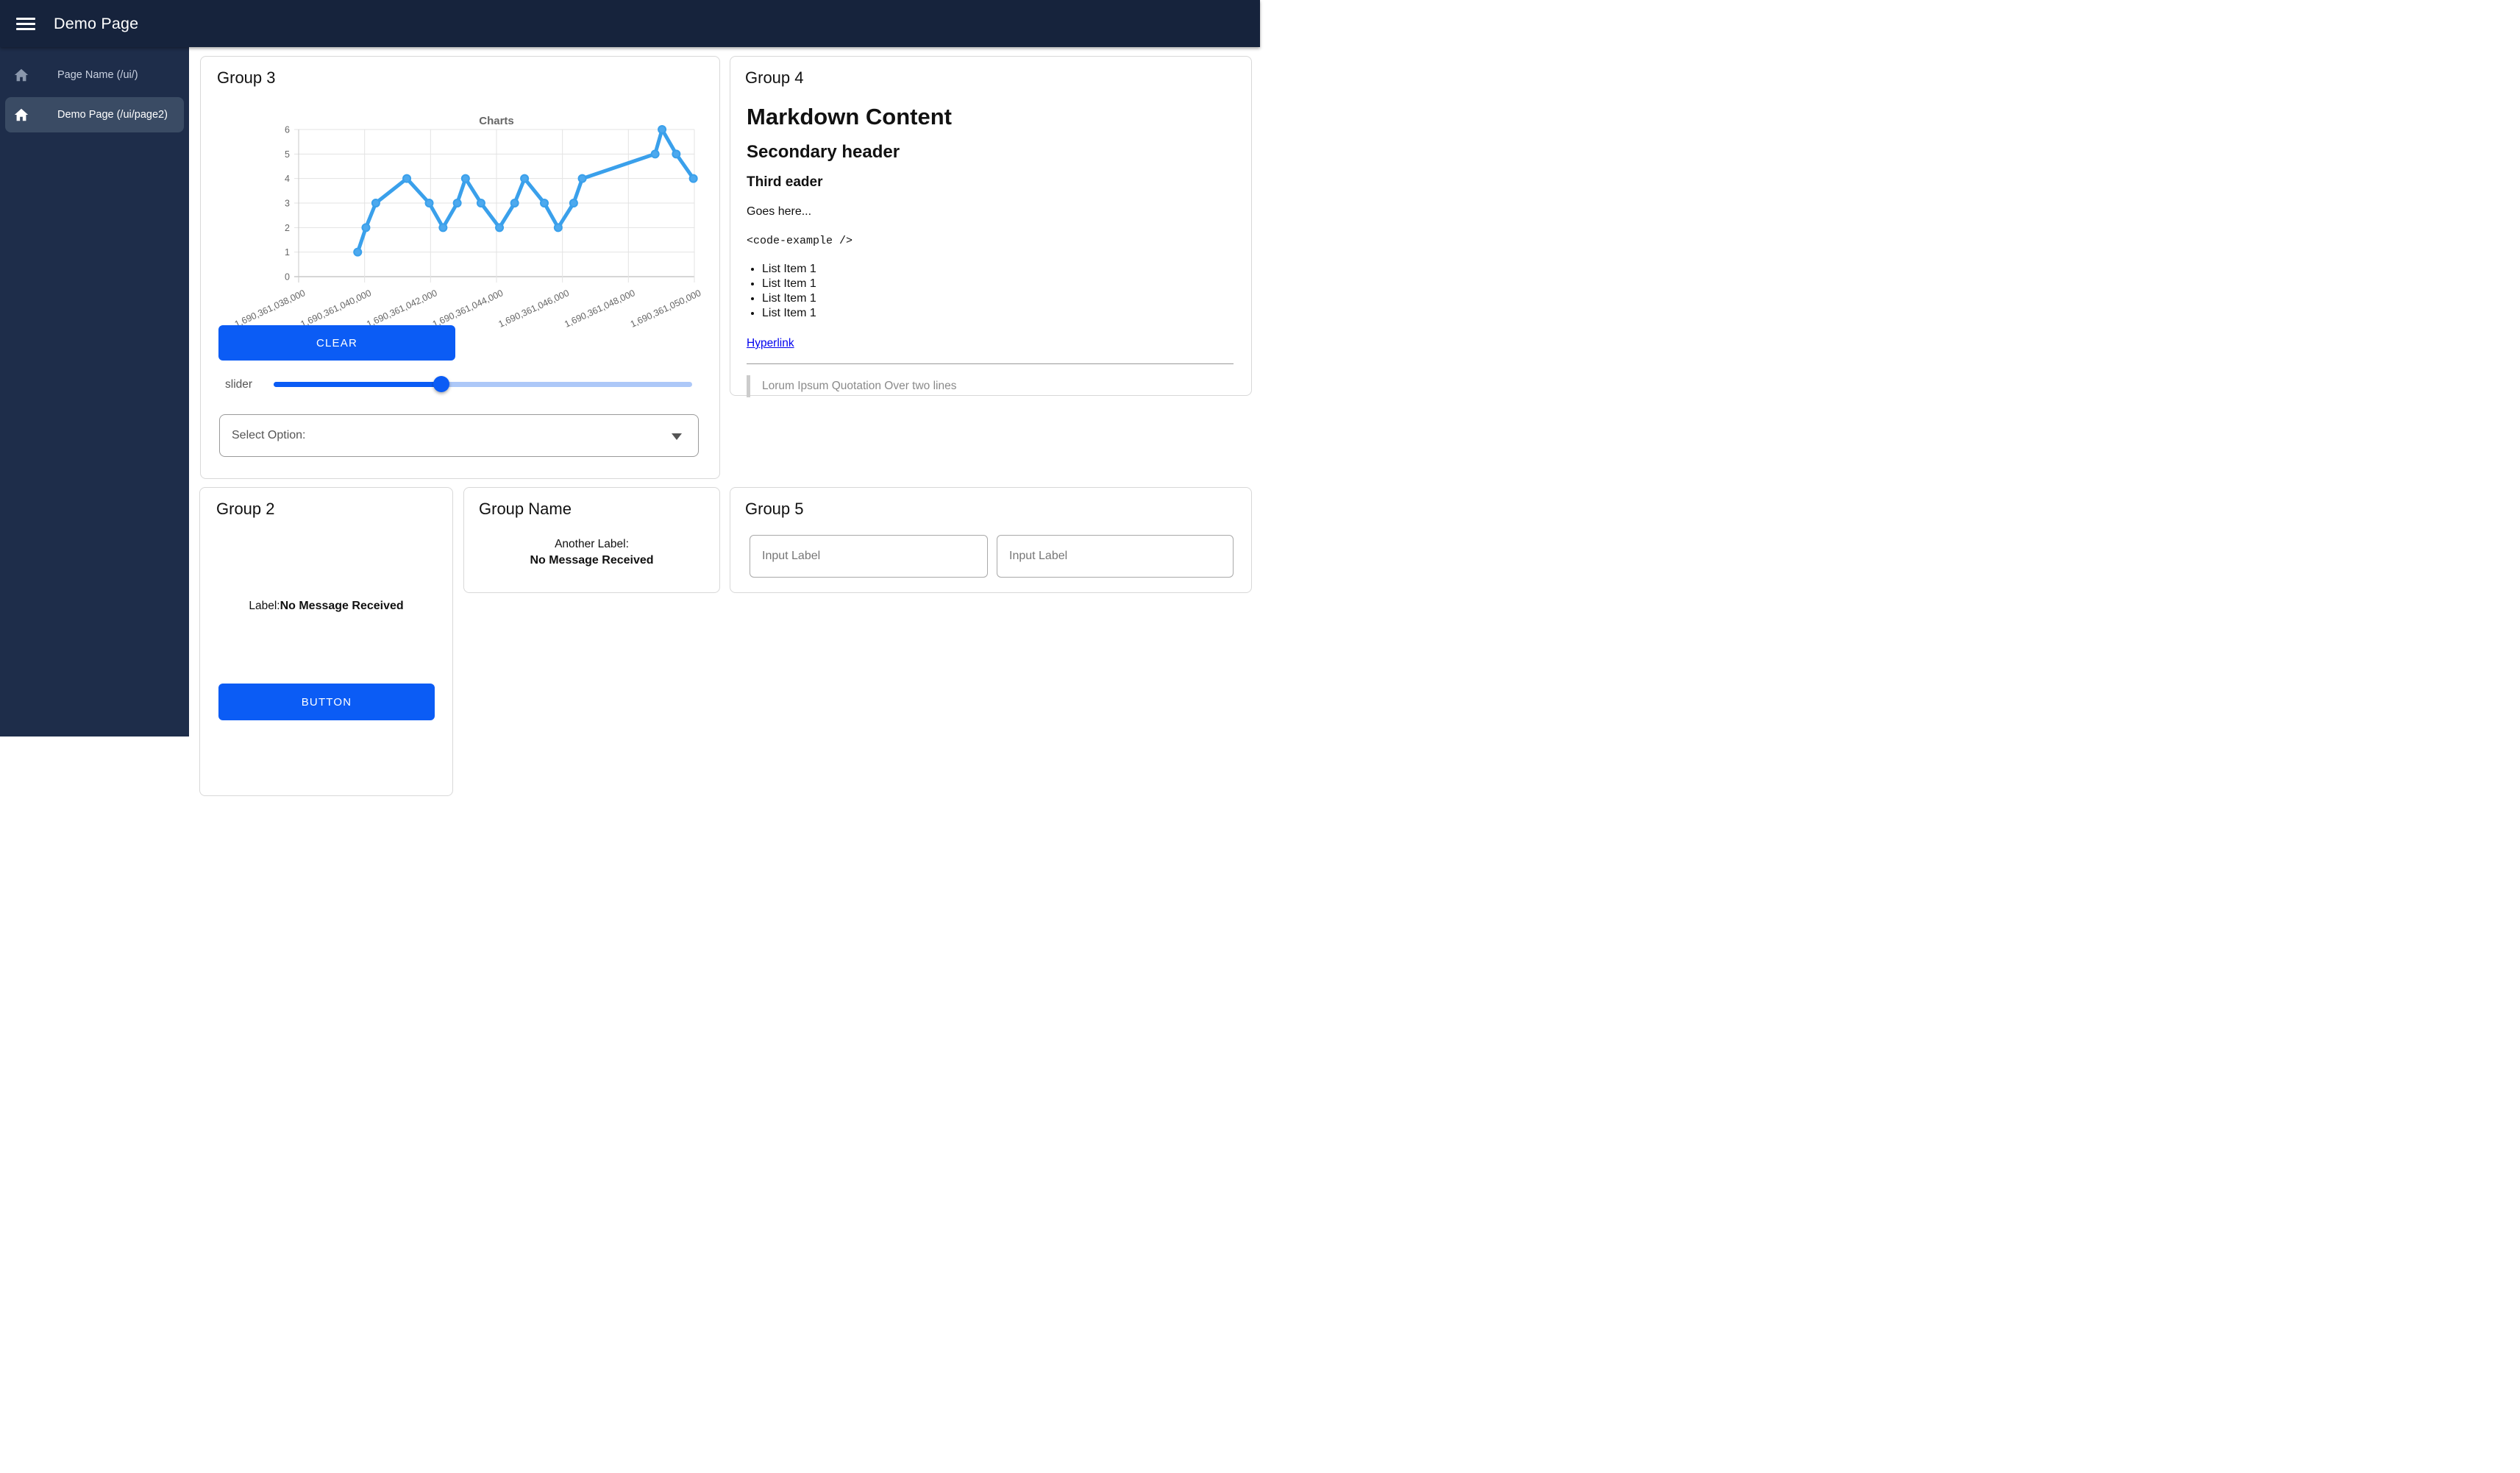 This screenshot has width=2520, height=1473. I want to click on card-group5-title: Group 5, so click(774, 509).